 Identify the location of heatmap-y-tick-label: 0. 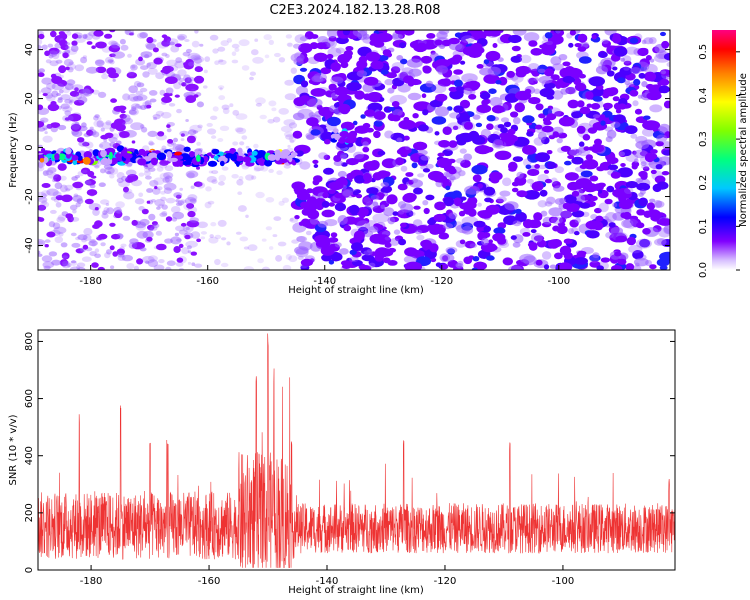
(29, 147).